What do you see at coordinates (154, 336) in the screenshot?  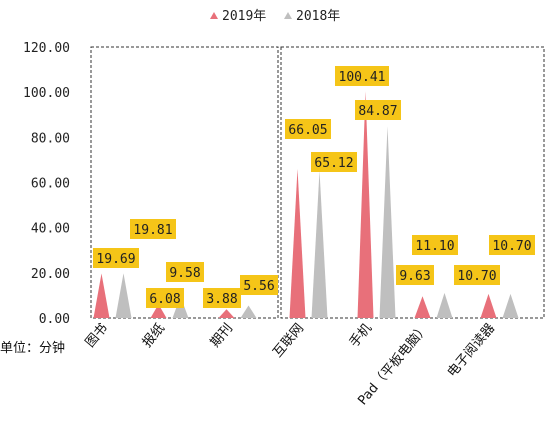 I see `x-tick-1: 报纸` at bounding box center [154, 336].